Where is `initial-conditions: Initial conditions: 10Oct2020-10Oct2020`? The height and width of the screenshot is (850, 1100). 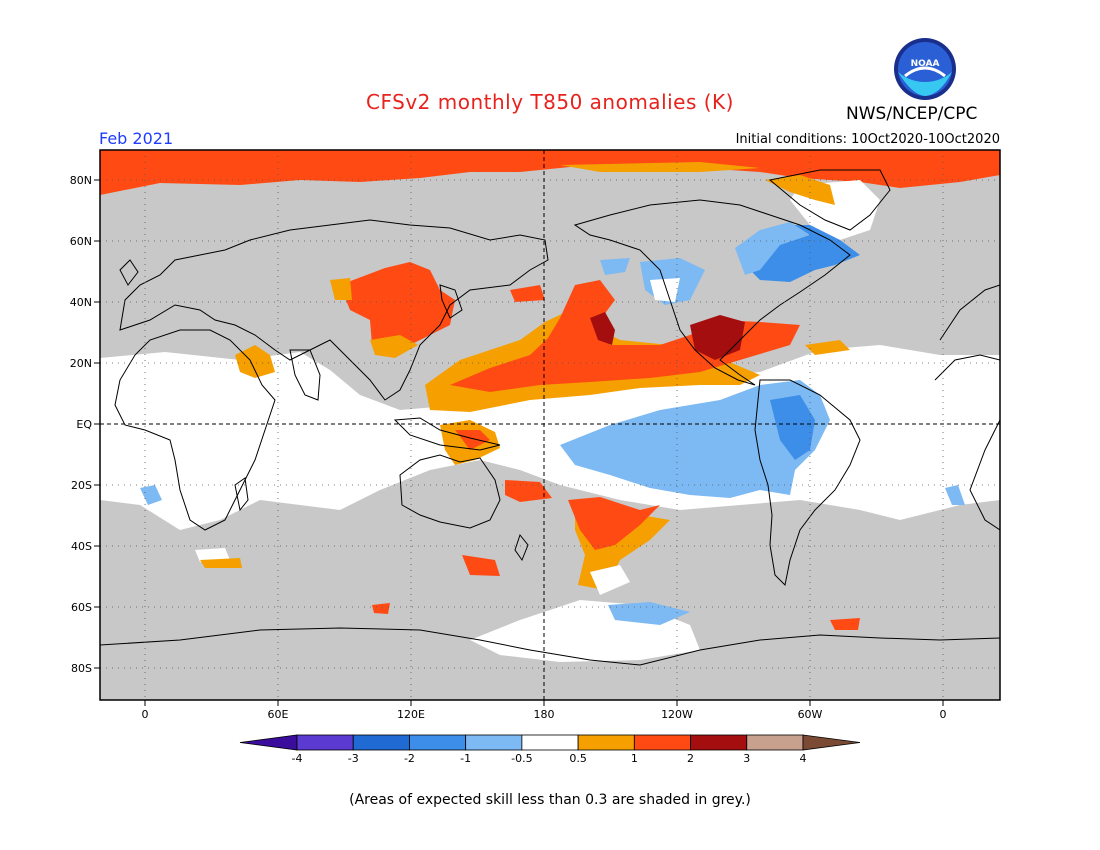
initial-conditions: Initial conditions: 10Oct2020-10Oct2020 is located at coordinates (867, 139).